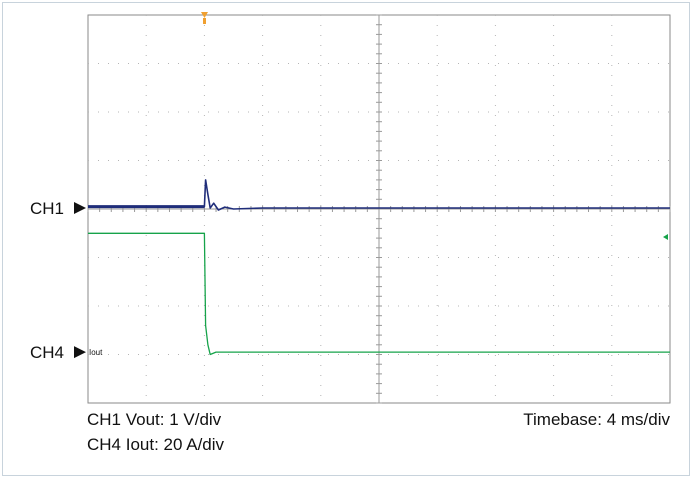 The height and width of the screenshot is (480, 694). What do you see at coordinates (596, 419) in the screenshot?
I see `timebase-caption: Timebase: 4 ms/div` at bounding box center [596, 419].